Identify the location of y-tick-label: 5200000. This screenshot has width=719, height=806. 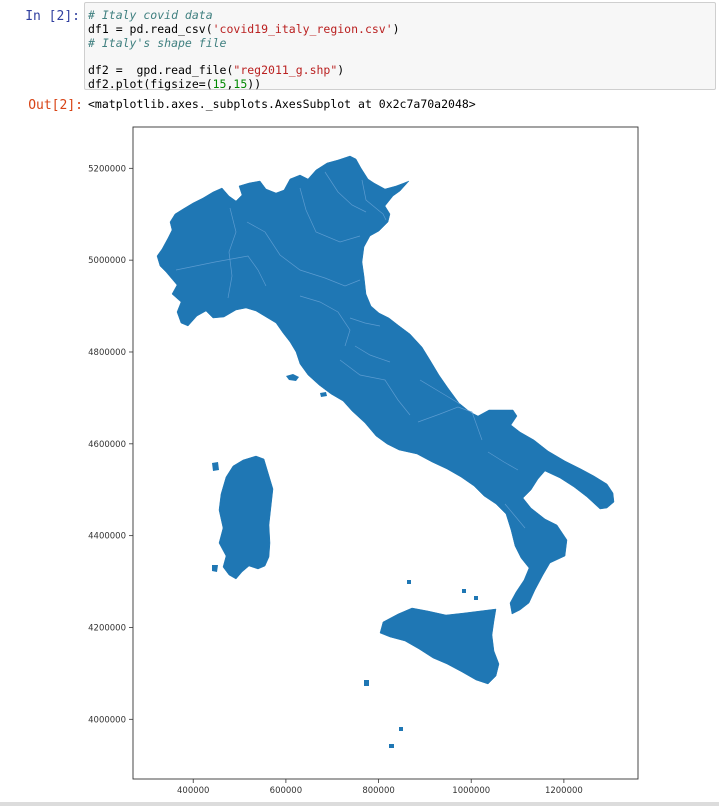
(107, 169).